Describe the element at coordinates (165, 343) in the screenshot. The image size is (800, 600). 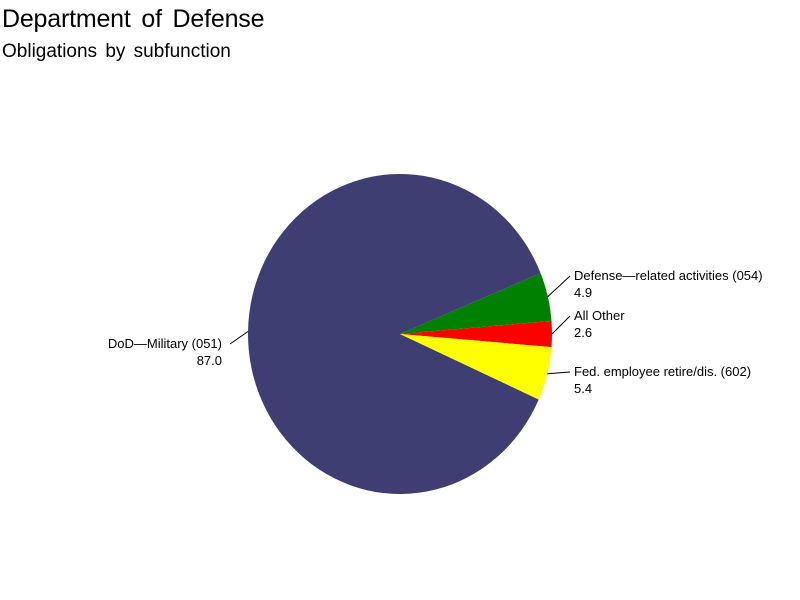
I see `slice-label-dod-military: DoD—Military (051)` at that location.